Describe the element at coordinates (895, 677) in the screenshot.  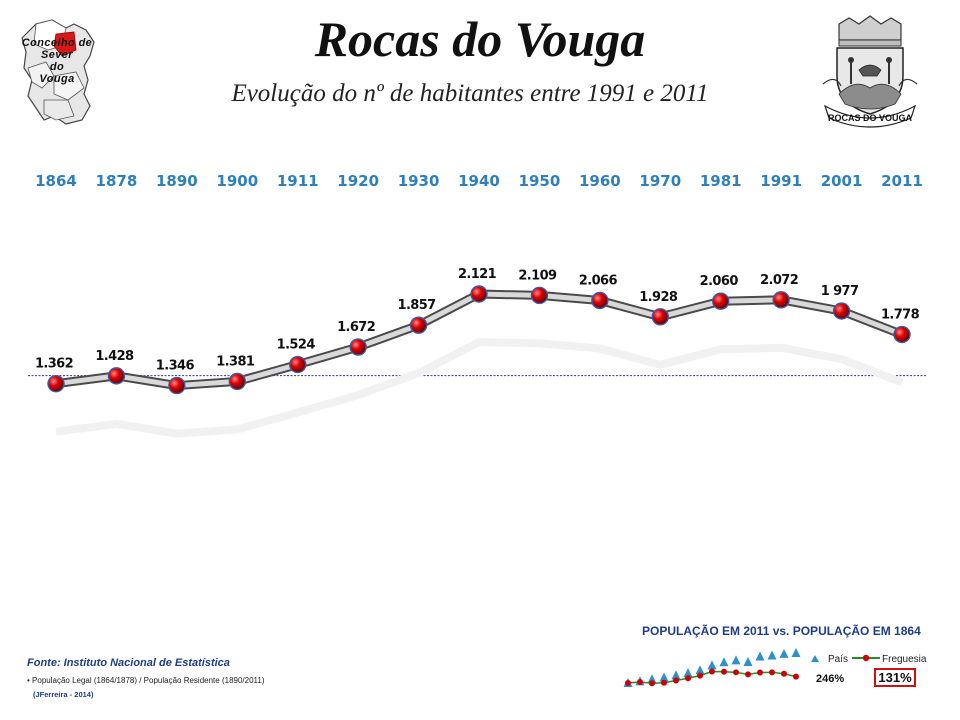
I see `parish-growth-percent: 131%` at that location.